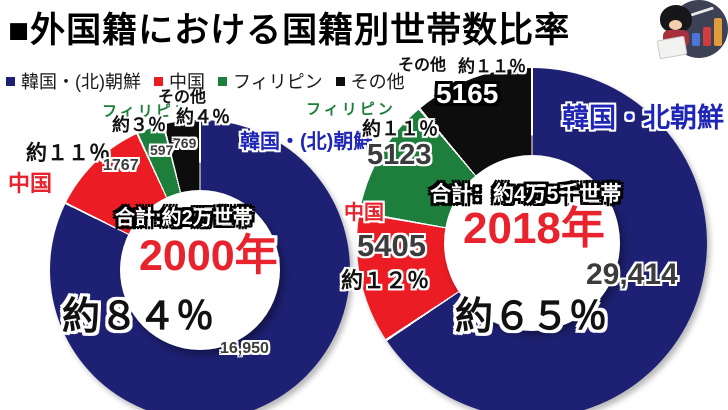 The height and width of the screenshot is (410, 728). Describe the element at coordinates (147, 111) in the screenshot. I see `label-2000-philippines: フィリピン` at that location.